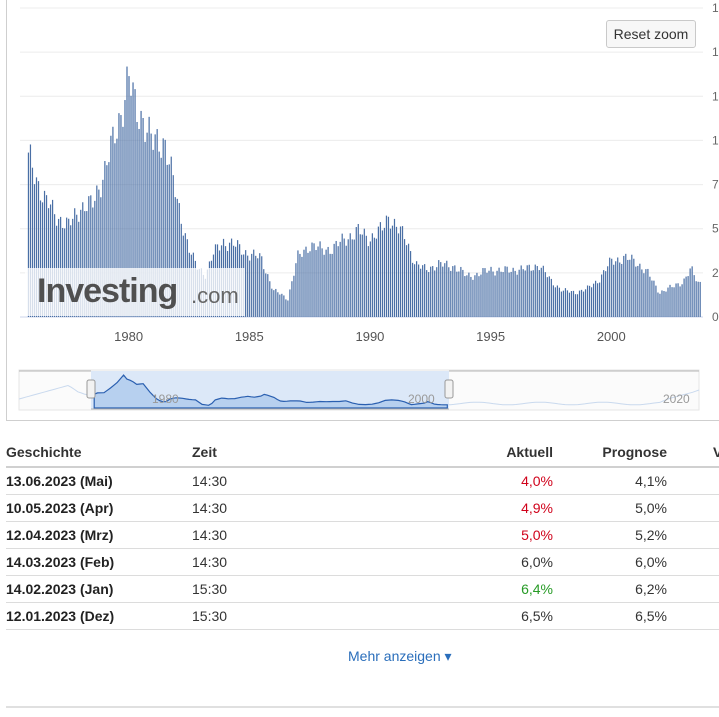 The height and width of the screenshot is (717, 719). What do you see at coordinates (292, 453) in the screenshot?
I see `header-time: Zeit` at bounding box center [292, 453].